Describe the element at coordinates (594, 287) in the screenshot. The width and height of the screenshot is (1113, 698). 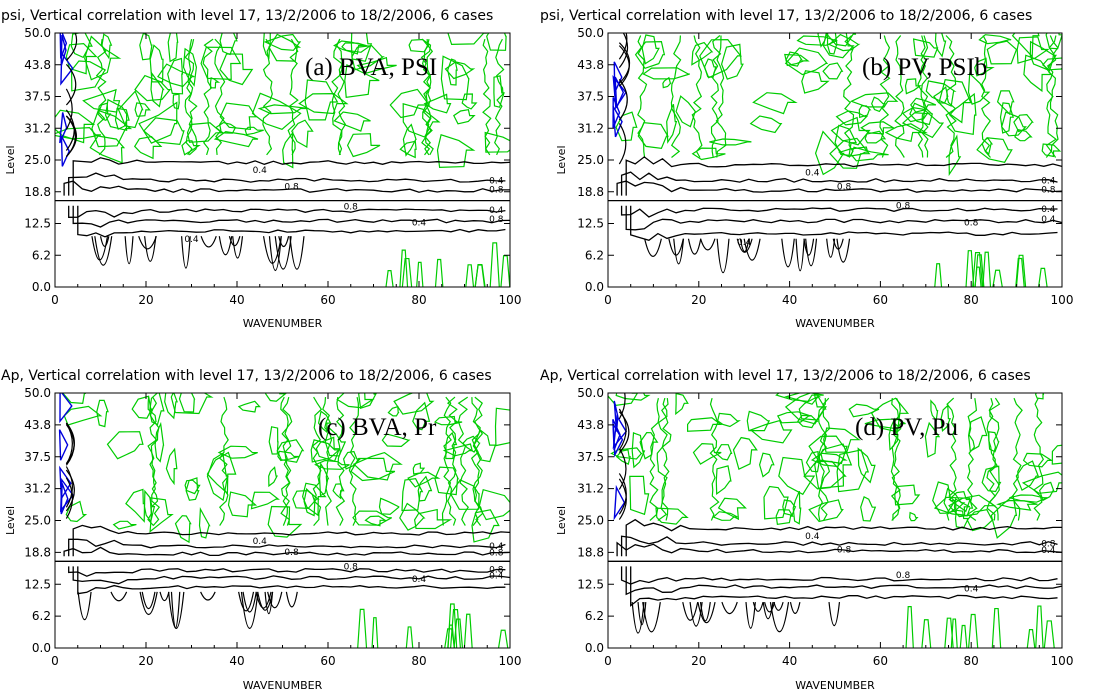
I see `y-tick-label: 0.0` at that location.